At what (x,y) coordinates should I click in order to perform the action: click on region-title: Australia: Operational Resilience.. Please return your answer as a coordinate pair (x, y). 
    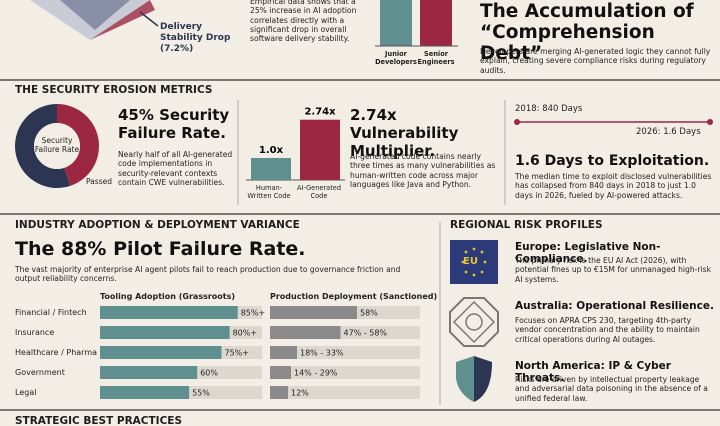
    Looking at the image, I should click on (614, 306).